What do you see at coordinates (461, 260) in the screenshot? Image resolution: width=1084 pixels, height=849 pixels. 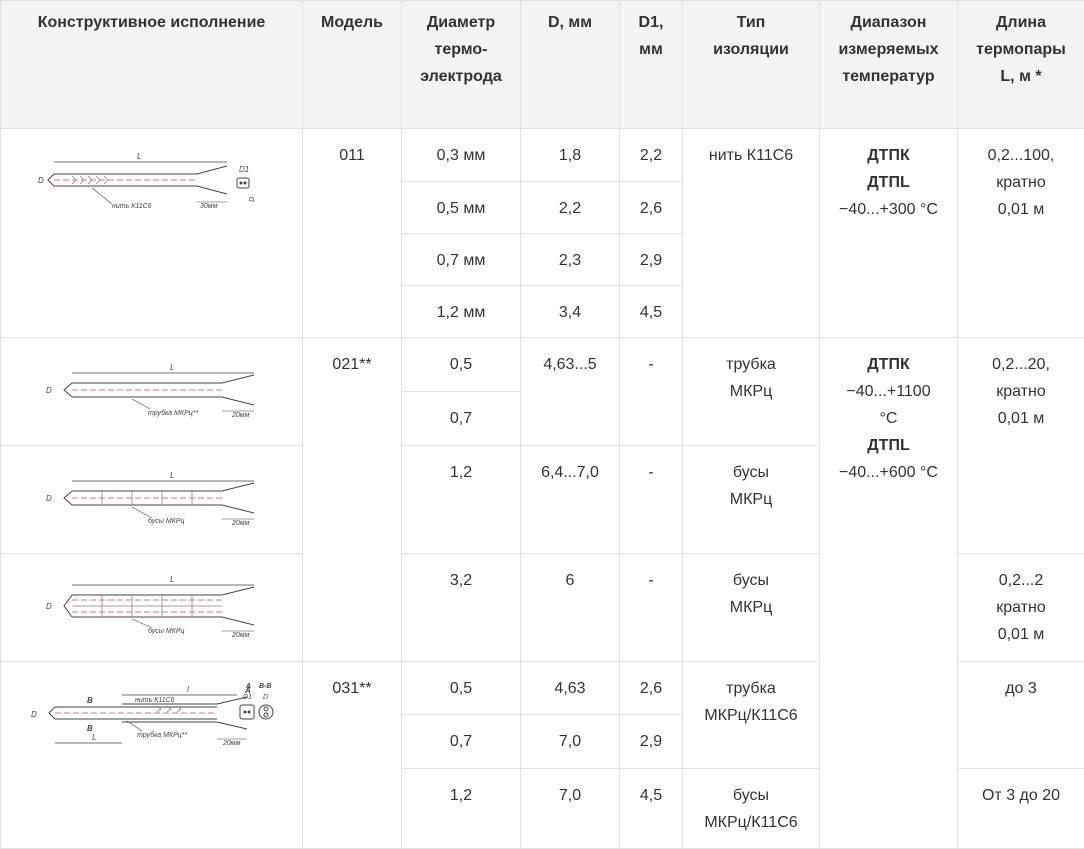 I see `dia-011-3: 0,7 мм` at bounding box center [461, 260].